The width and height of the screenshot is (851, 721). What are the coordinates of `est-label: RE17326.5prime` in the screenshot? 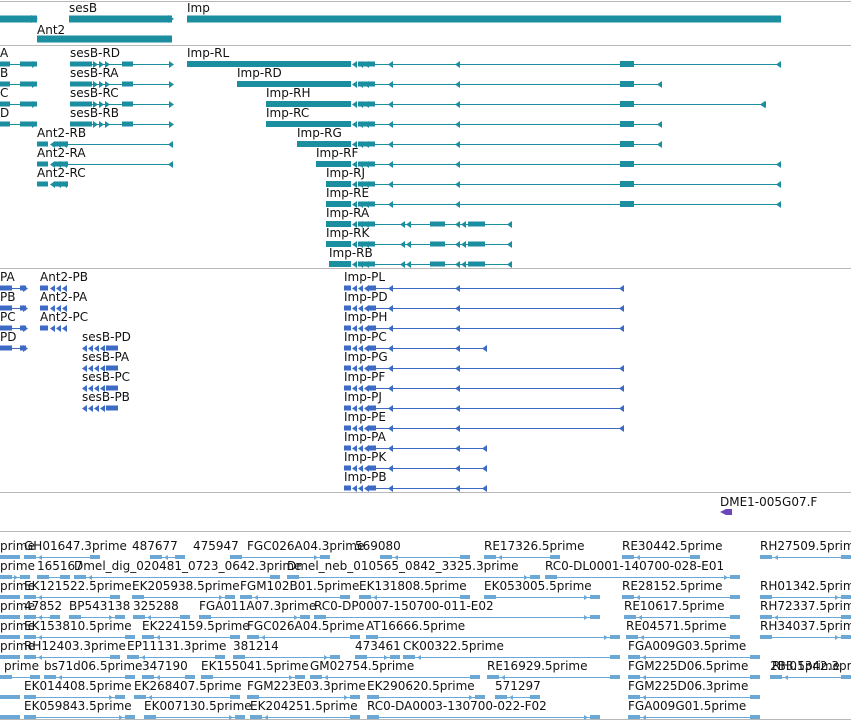 It's located at (534, 546).